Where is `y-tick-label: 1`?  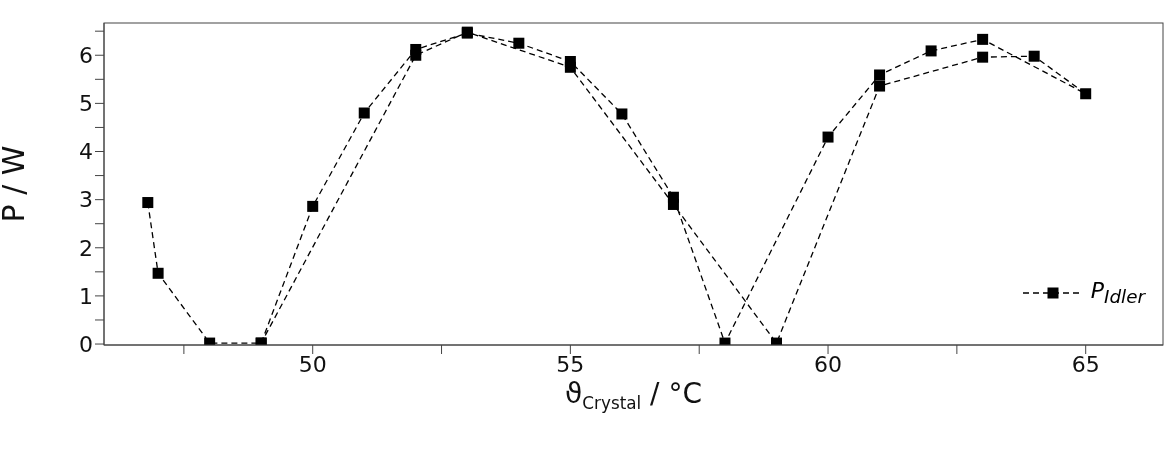 y-tick-label: 1 is located at coordinates (86, 296).